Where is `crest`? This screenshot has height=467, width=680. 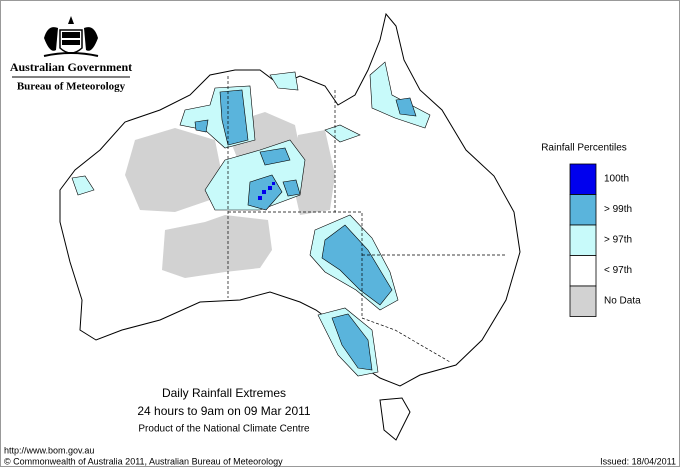
crest is located at coordinates (71, 36).